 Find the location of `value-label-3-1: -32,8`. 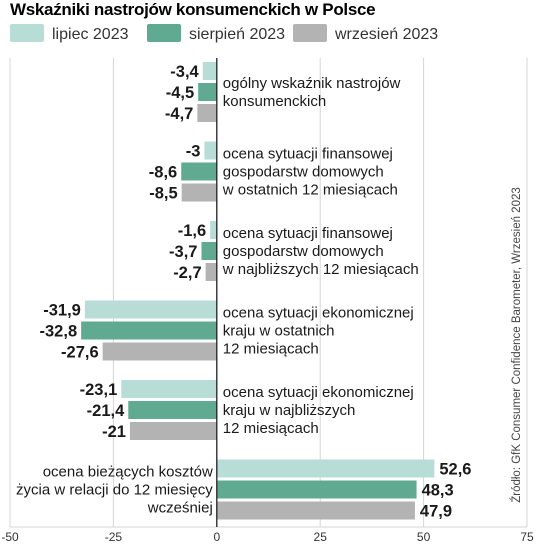

value-label-3-1: -32,8 is located at coordinates (59, 332).